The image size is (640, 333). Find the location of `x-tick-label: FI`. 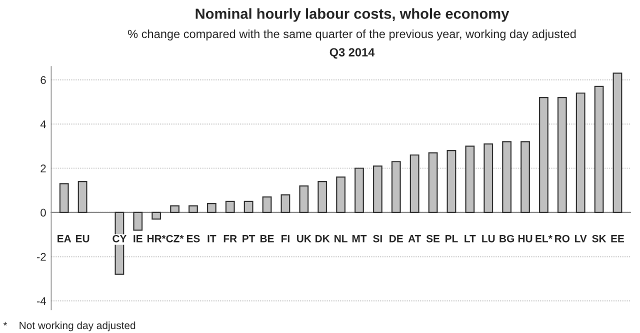

x-tick-label: FI is located at coordinates (286, 238).